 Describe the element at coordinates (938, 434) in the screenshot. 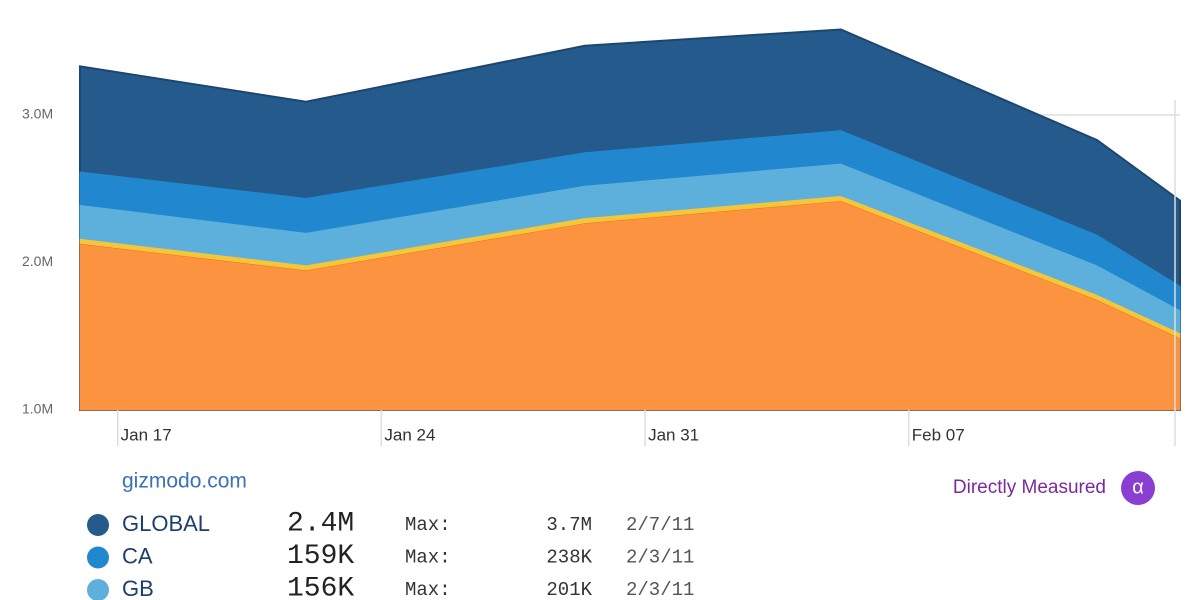

I see `x-tick-label: Feb 07` at that location.